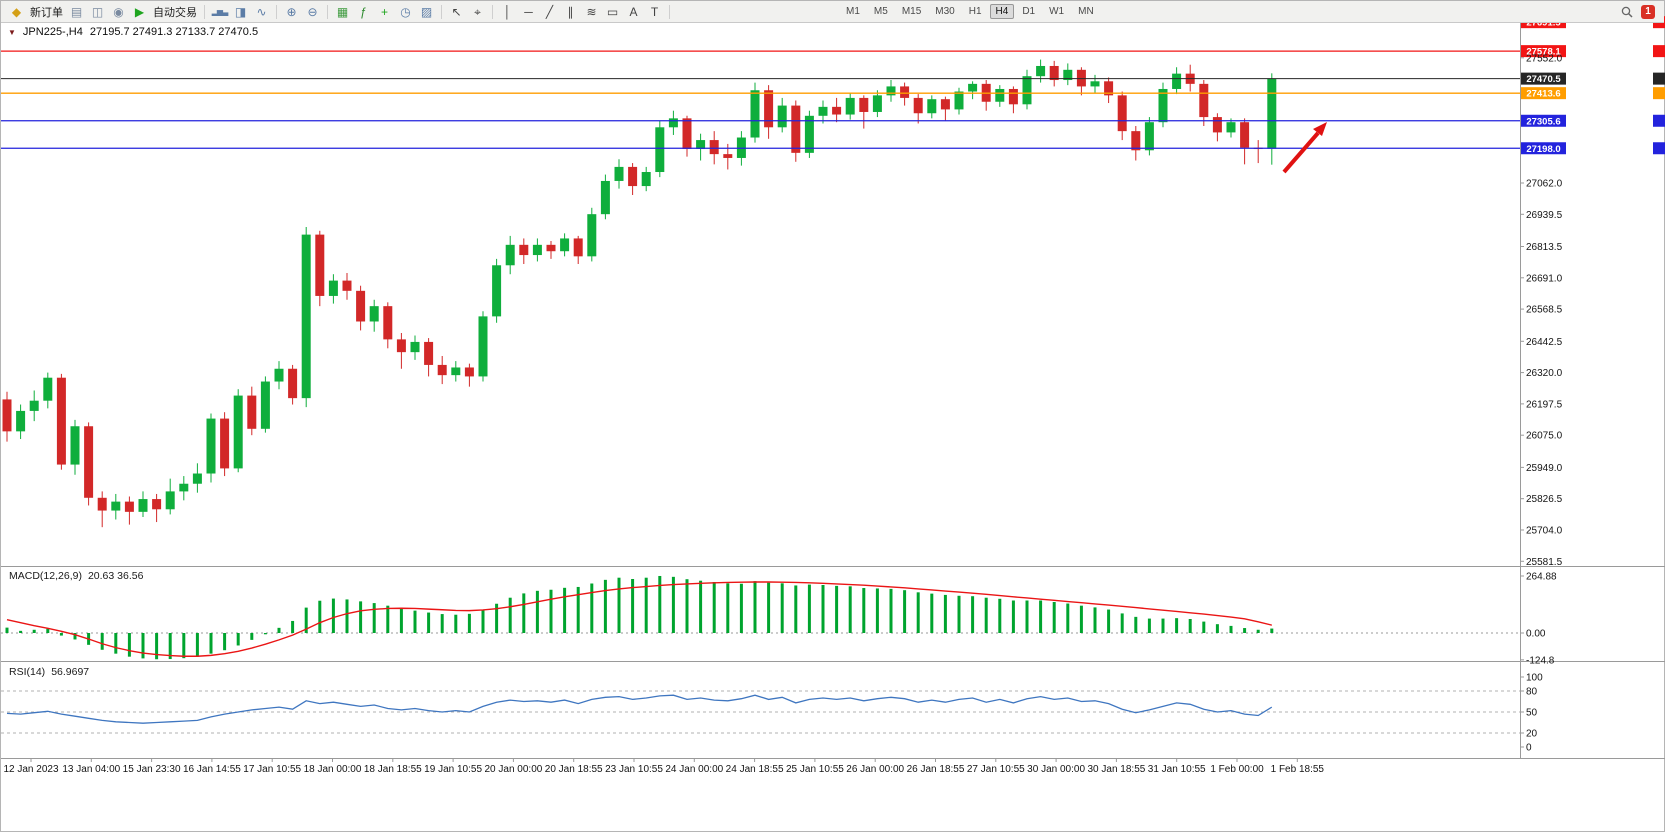 This screenshot has width=1665, height=833. What do you see at coordinates (975, 11) in the screenshot?
I see `timeframe-h1-button: H1` at bounding box center [975, 11].